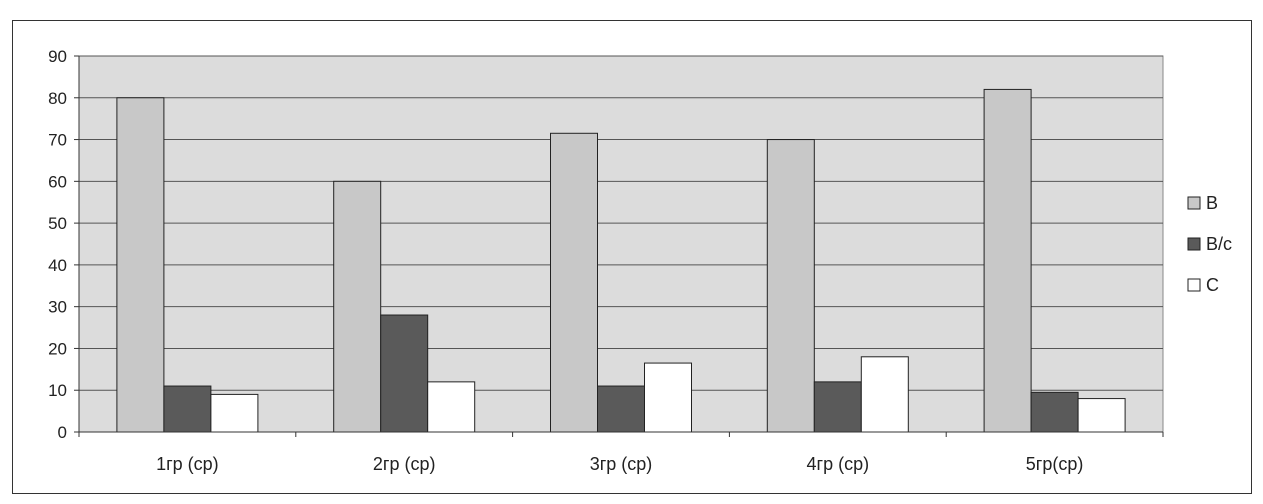 The image size is (1263, 504). Describe the element at coordinates (57, 56) in the screenshot. I see `y-tick-label: 90` at that location.